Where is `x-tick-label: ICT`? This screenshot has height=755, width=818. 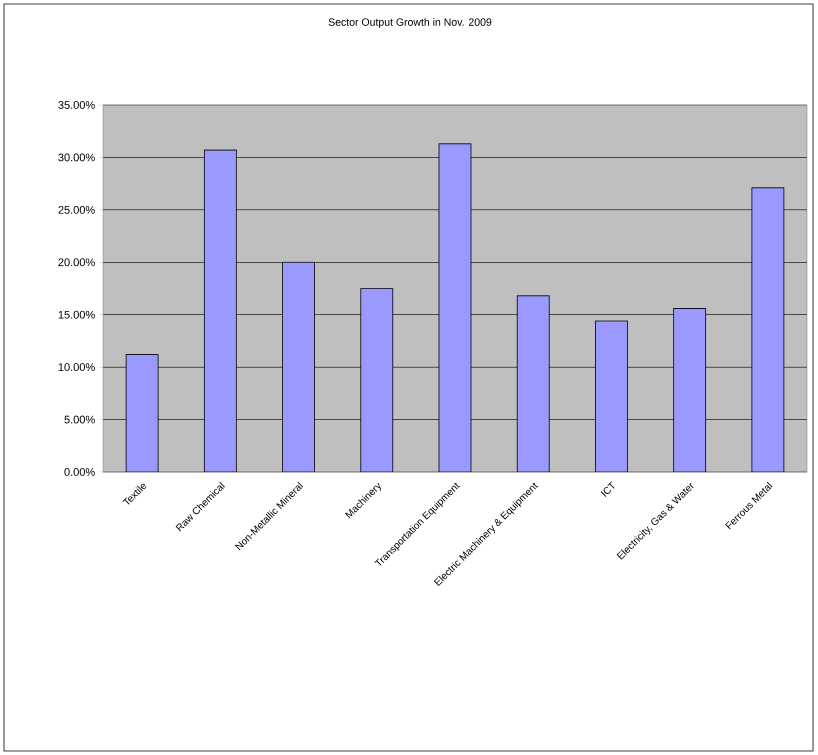 x-tick-label: ICT is located at coordinates (607, 489).